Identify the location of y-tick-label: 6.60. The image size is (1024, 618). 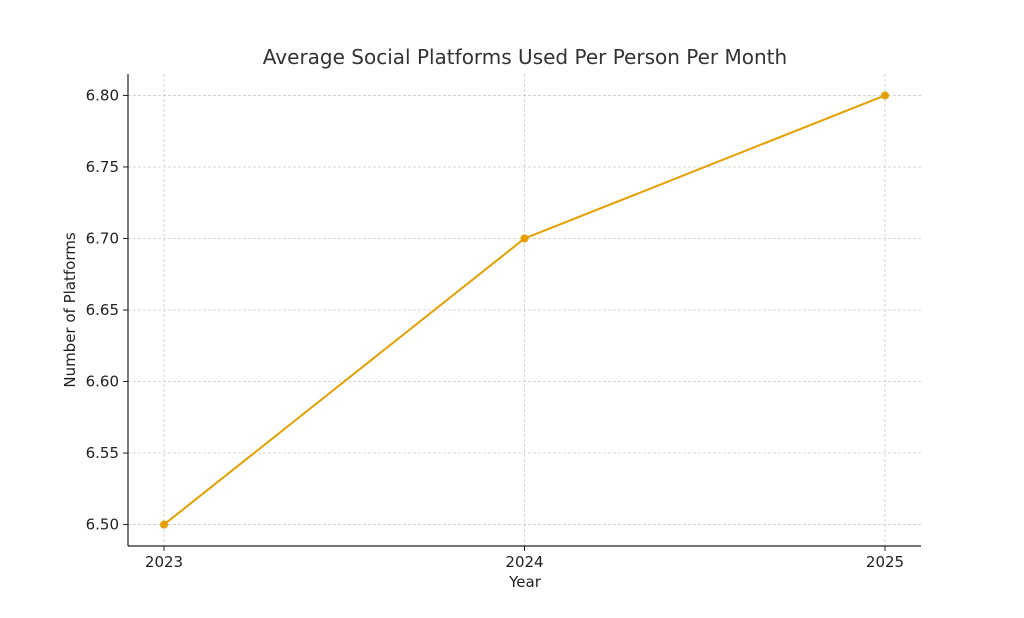
(102, 382).